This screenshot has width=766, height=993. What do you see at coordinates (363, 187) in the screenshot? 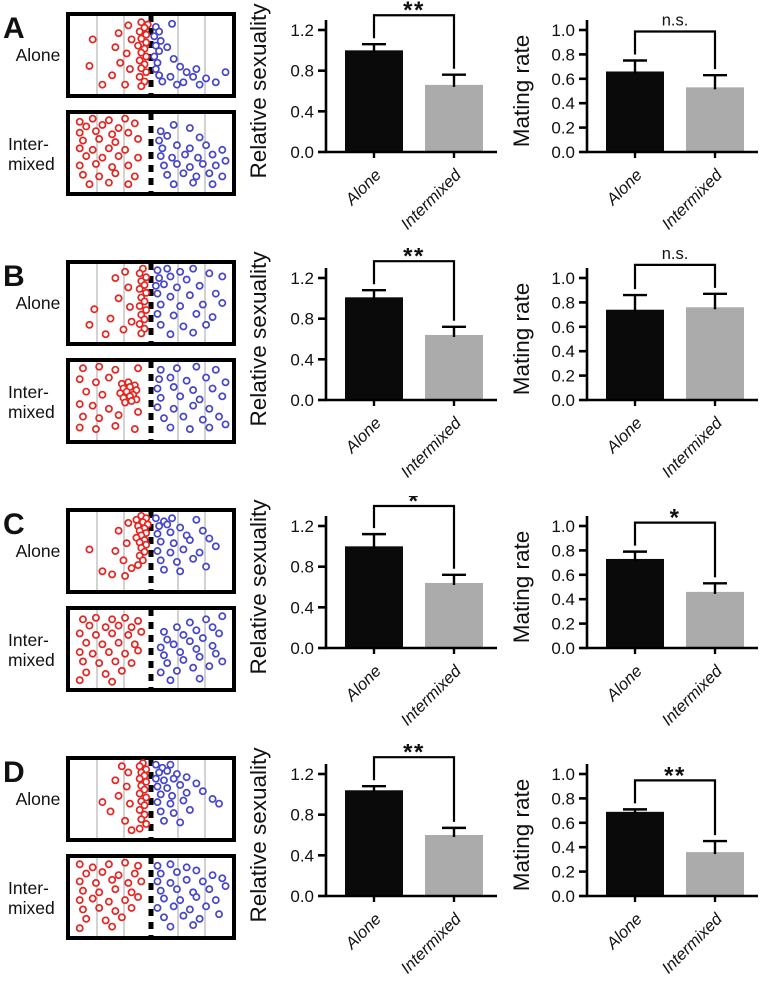
I see `x-category-label: Alone` at bounding box center [363, 187].